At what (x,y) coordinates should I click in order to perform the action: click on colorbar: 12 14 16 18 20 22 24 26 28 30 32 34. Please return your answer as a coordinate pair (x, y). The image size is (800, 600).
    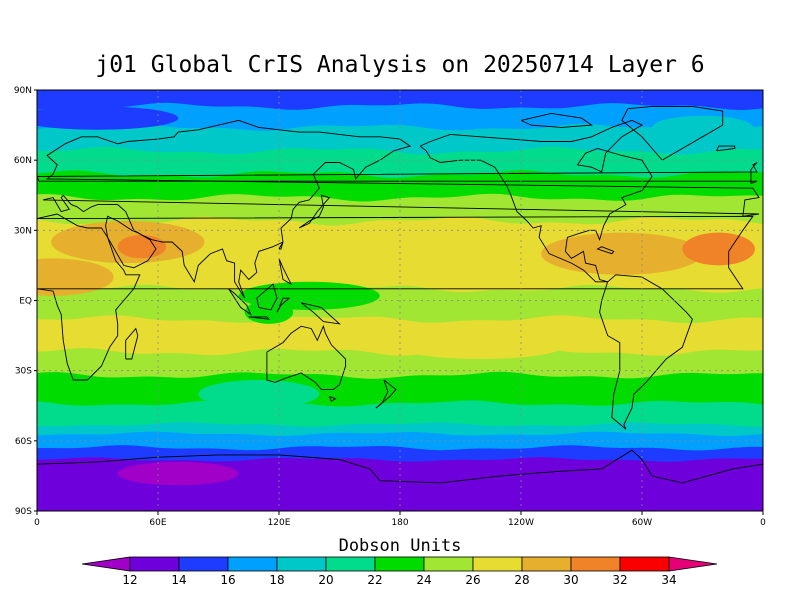
    Looking at the image, I should click on (399, 571).